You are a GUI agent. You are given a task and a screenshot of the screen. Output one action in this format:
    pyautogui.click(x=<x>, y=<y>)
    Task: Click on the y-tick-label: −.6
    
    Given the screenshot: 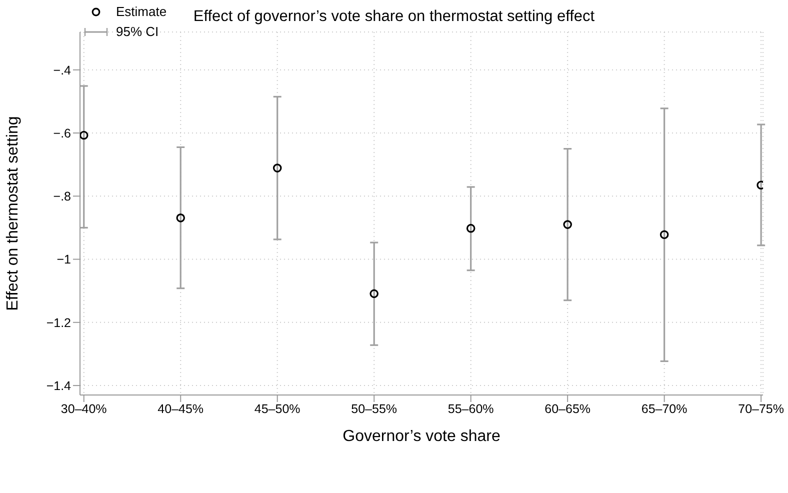 What is the action you would take?
    pyautogui.click(x=62, y=133)
    